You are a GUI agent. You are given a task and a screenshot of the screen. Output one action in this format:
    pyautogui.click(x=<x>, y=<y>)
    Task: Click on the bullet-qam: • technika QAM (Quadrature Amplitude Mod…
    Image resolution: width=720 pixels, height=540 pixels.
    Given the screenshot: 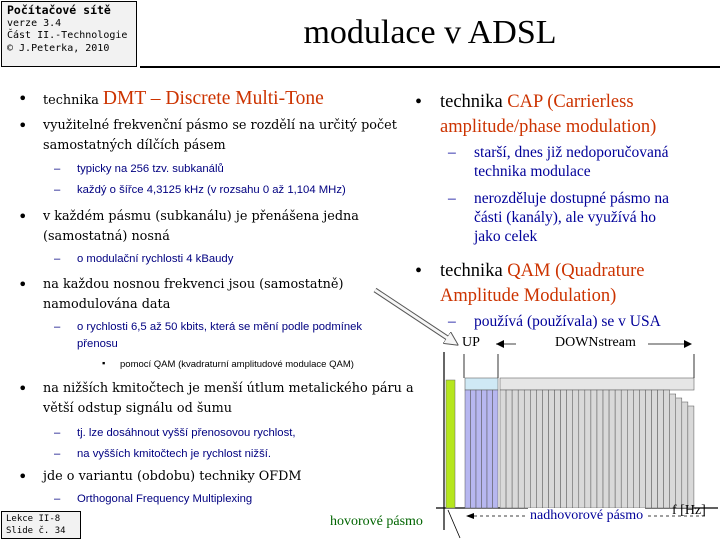 What is the action you would take?
    pyautogui.click(x=530, y=283)
    